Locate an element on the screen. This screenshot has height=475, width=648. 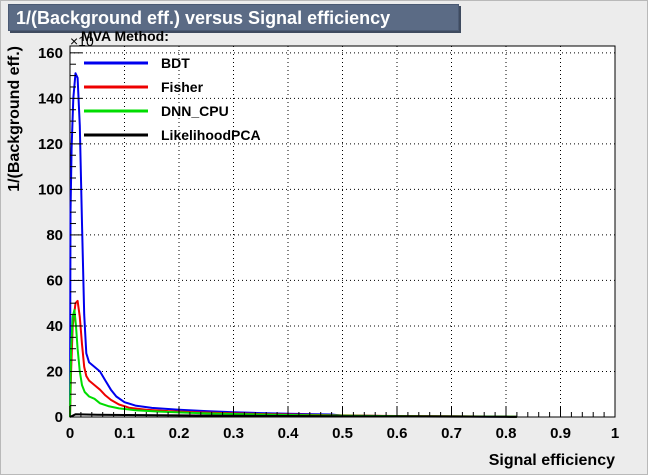
x-tick-label: 0 is located at coordinates (70, 433).